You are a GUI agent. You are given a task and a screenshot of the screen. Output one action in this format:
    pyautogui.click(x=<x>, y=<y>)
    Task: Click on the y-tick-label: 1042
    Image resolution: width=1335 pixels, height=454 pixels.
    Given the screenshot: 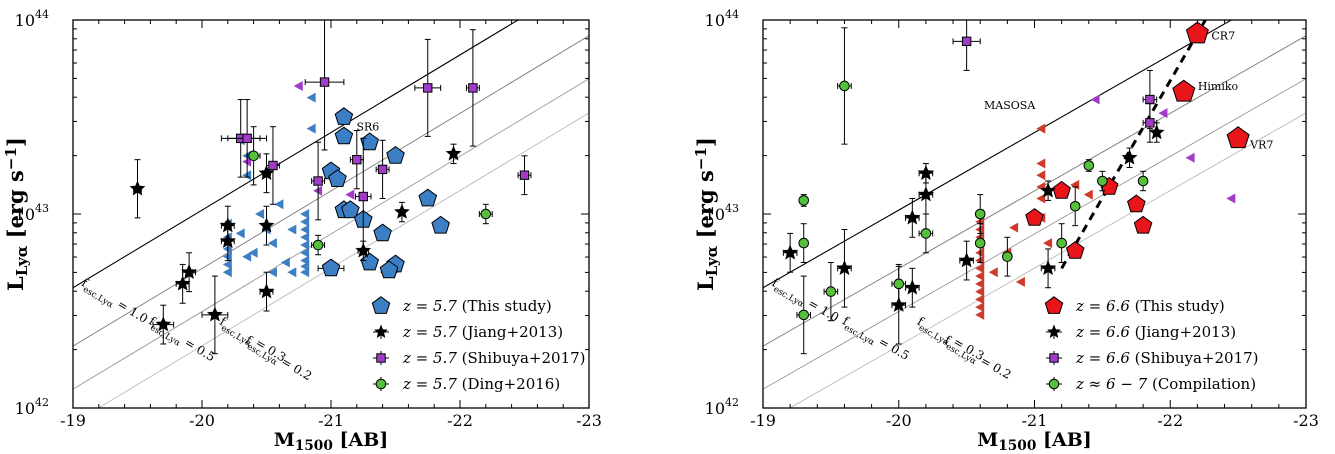 What is the action you would take?
    pyautogui.click(x=32, y=407)
    